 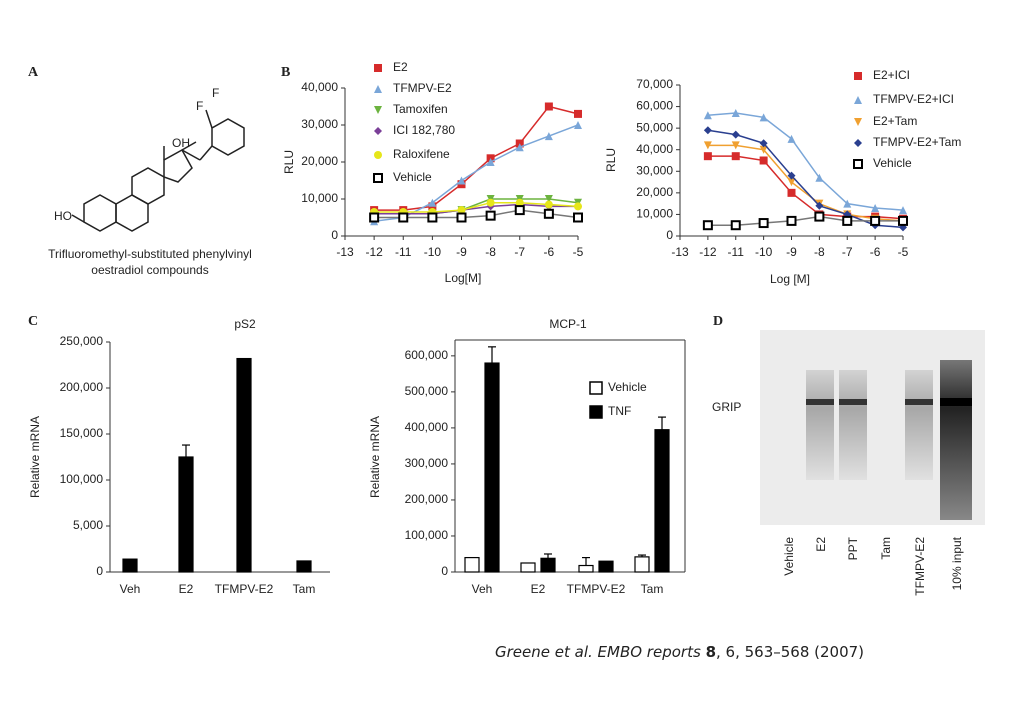 I want to click on y-tick-label: 150,000, so click(x=82, y=433).